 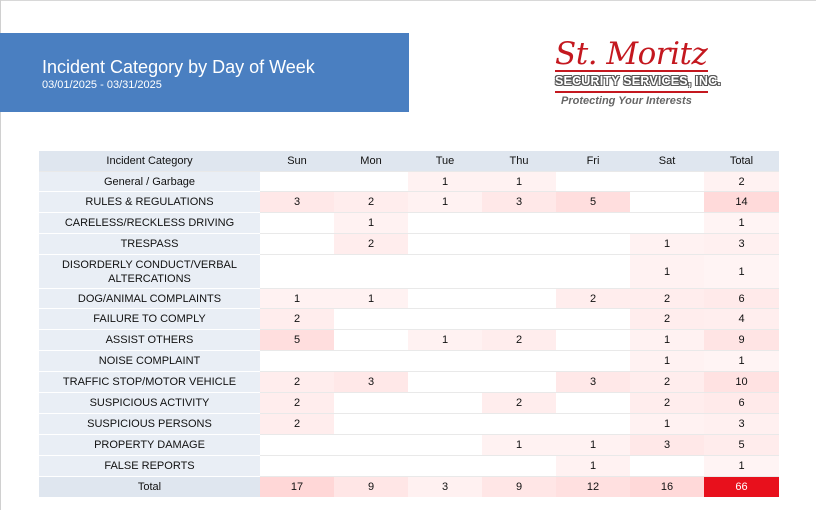 What do you see at coordinates (519, 161) in the screenshot?
I see `column-header-thu: Thu` at bounding box center [519, 161].